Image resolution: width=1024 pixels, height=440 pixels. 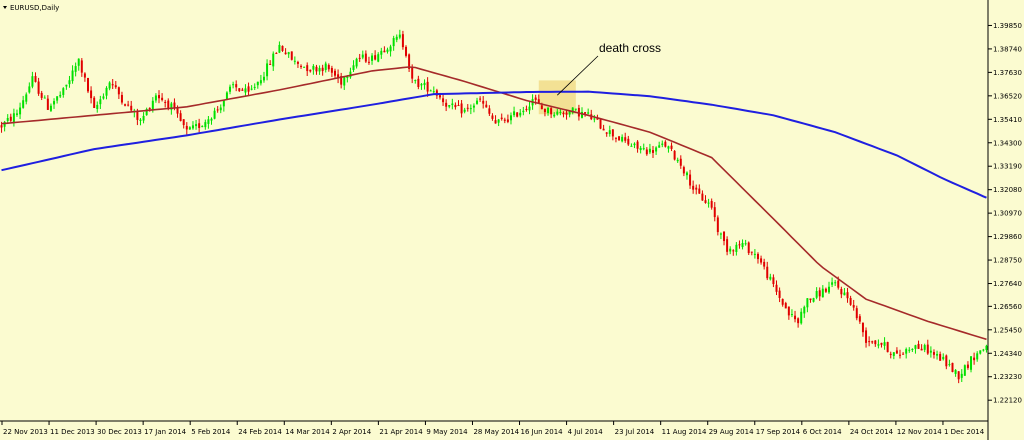 I want to click on y-tick-label: 1.33190, so click(x=1007, y=167).